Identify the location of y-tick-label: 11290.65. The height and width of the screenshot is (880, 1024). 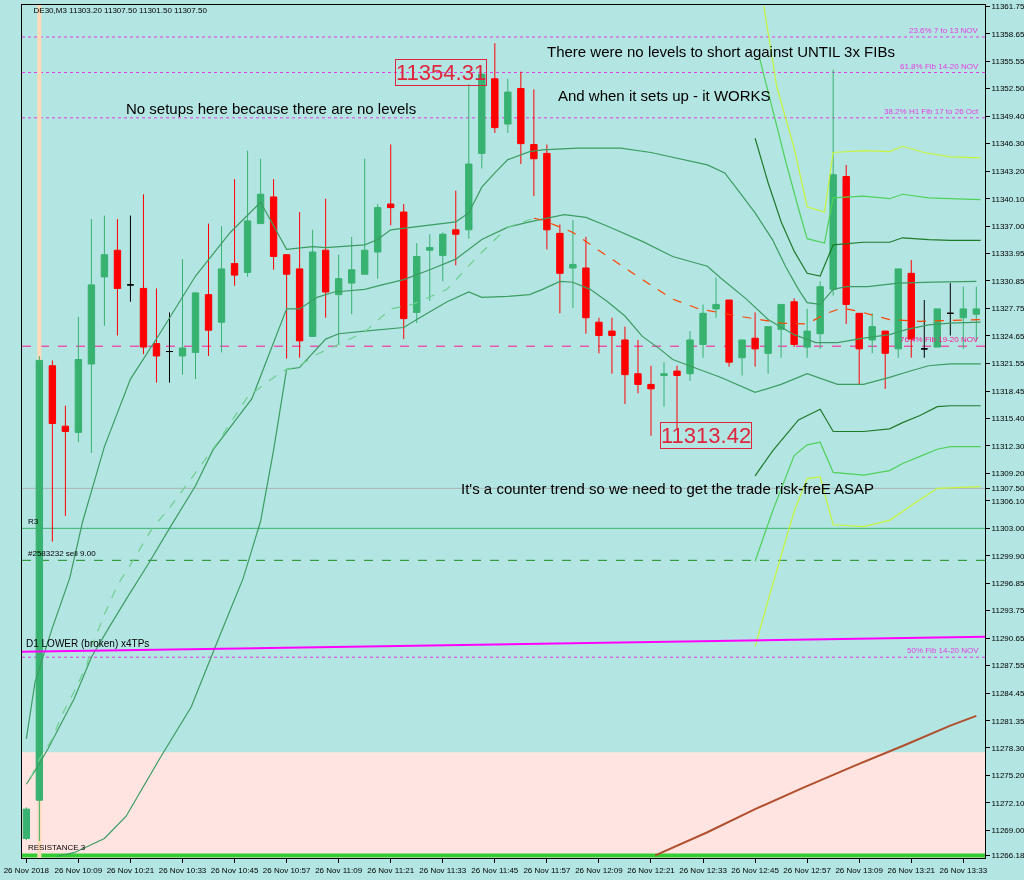
(1007, 638).